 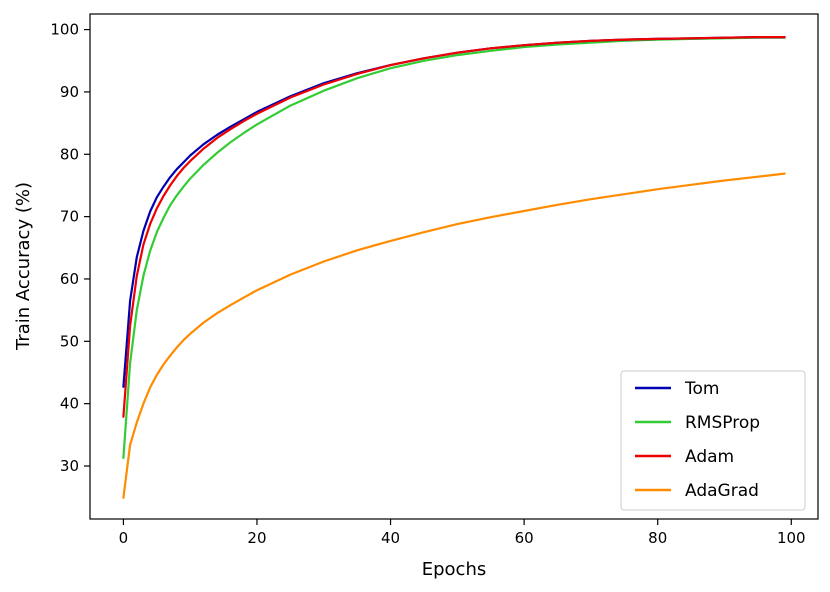 What do you see at coordinates (454, 569) in the screenshot?
I see `x-axis-title: Epochs` at bounding box center [454, 569].